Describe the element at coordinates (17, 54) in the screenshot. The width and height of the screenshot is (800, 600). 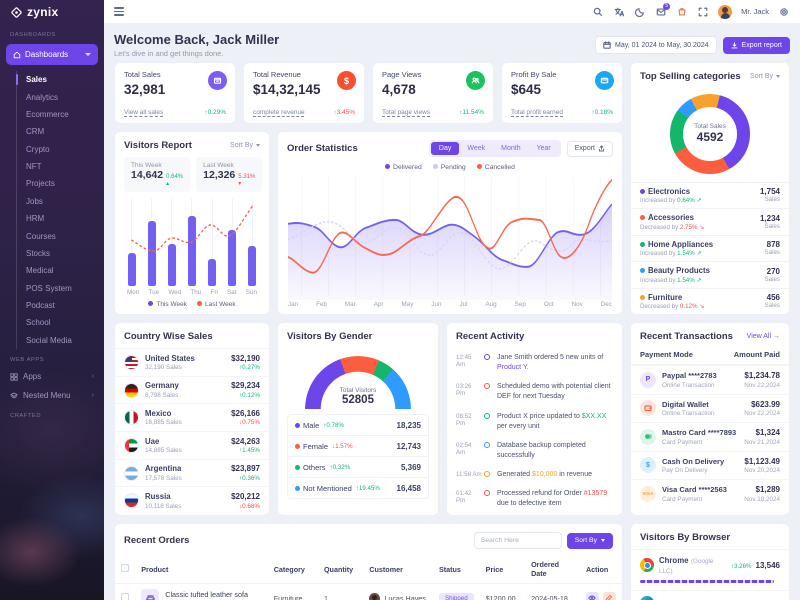
I see `home-icon` at that location.